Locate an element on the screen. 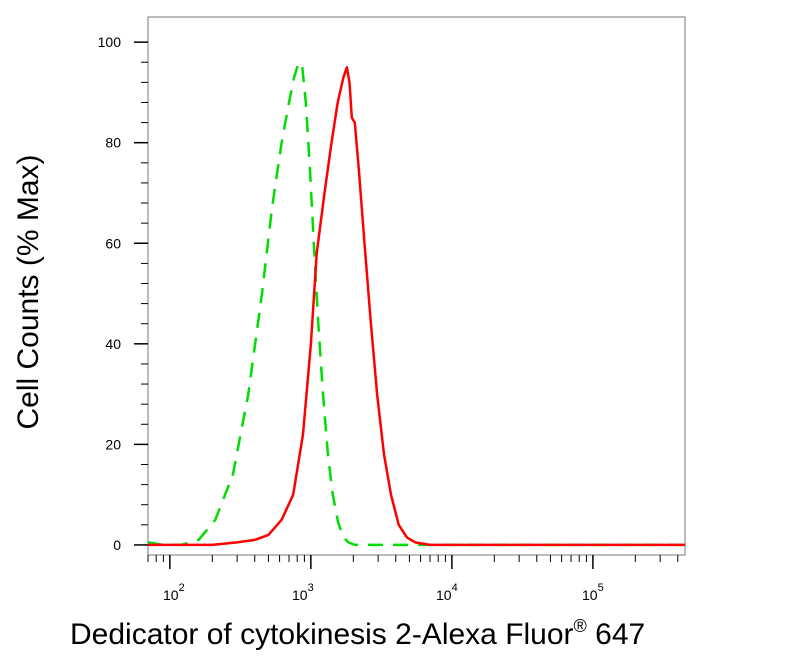  y-tick-label: 80 is located at coordinates (113, 143).